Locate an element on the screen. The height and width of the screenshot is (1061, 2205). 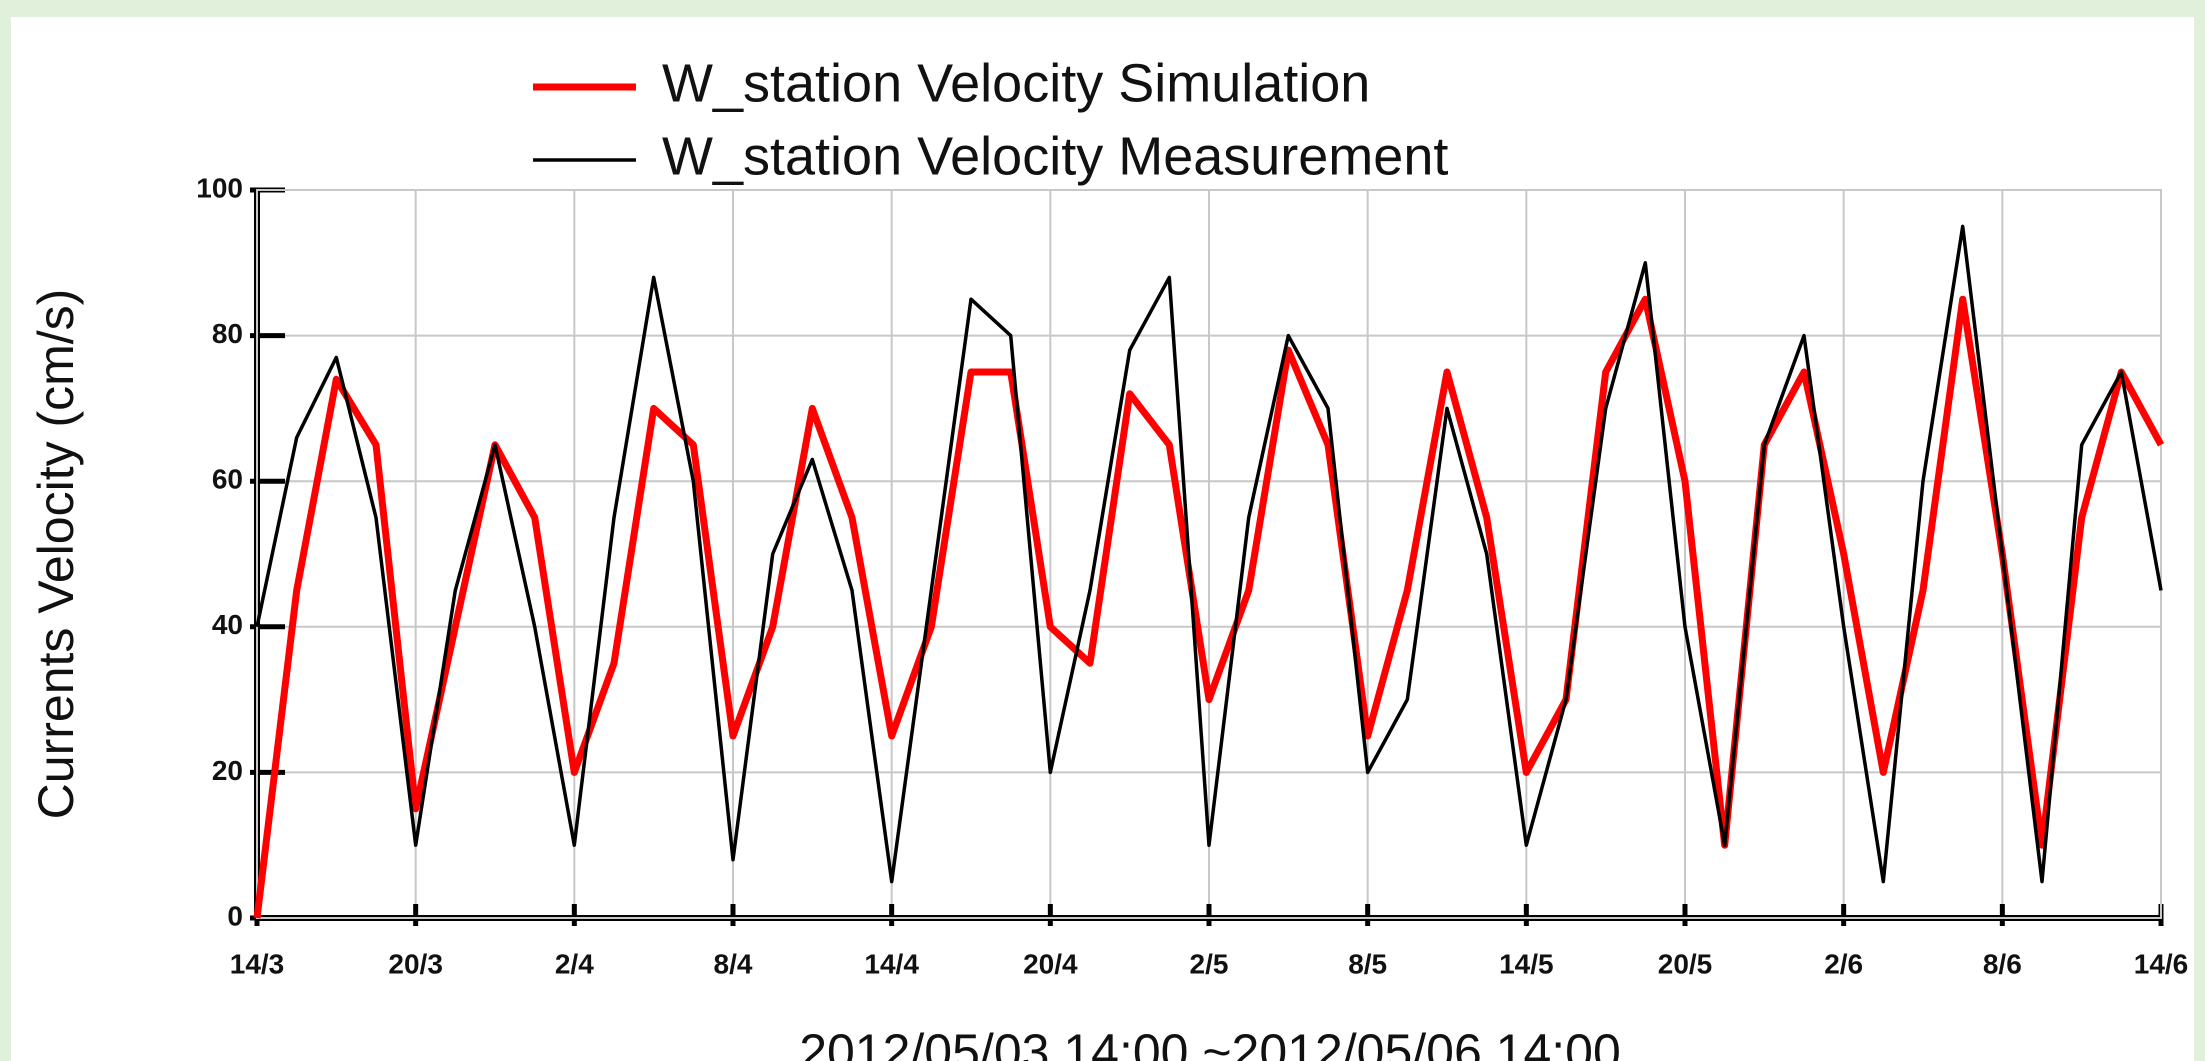
legend-label: W_station Velocity Simulation is located at coordinates (1016, 83).